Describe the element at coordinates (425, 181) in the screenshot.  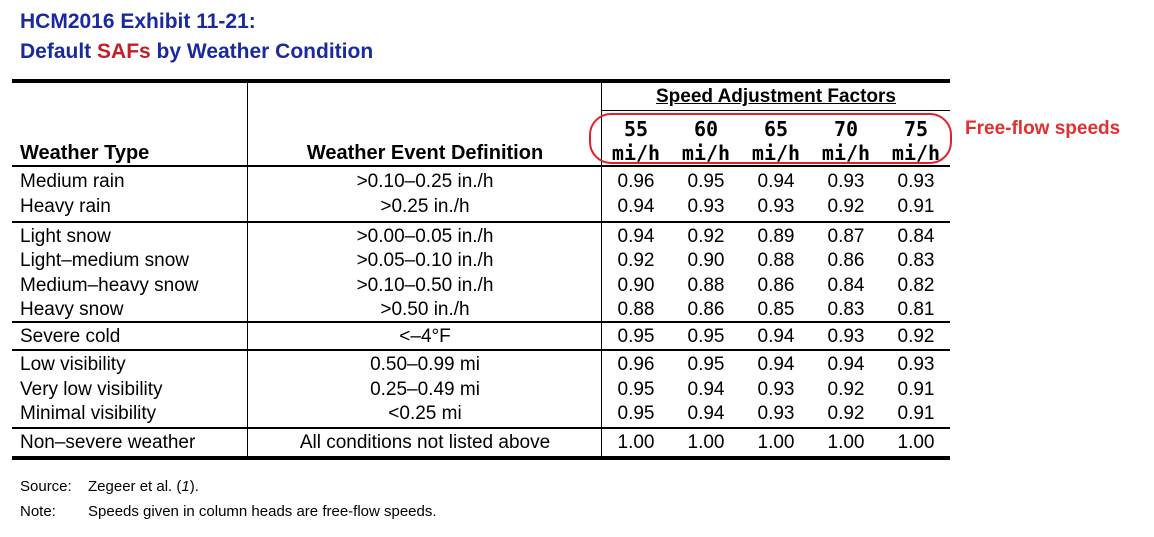
I see `definition-cell: >0.10–0.25 in./h` at that location.